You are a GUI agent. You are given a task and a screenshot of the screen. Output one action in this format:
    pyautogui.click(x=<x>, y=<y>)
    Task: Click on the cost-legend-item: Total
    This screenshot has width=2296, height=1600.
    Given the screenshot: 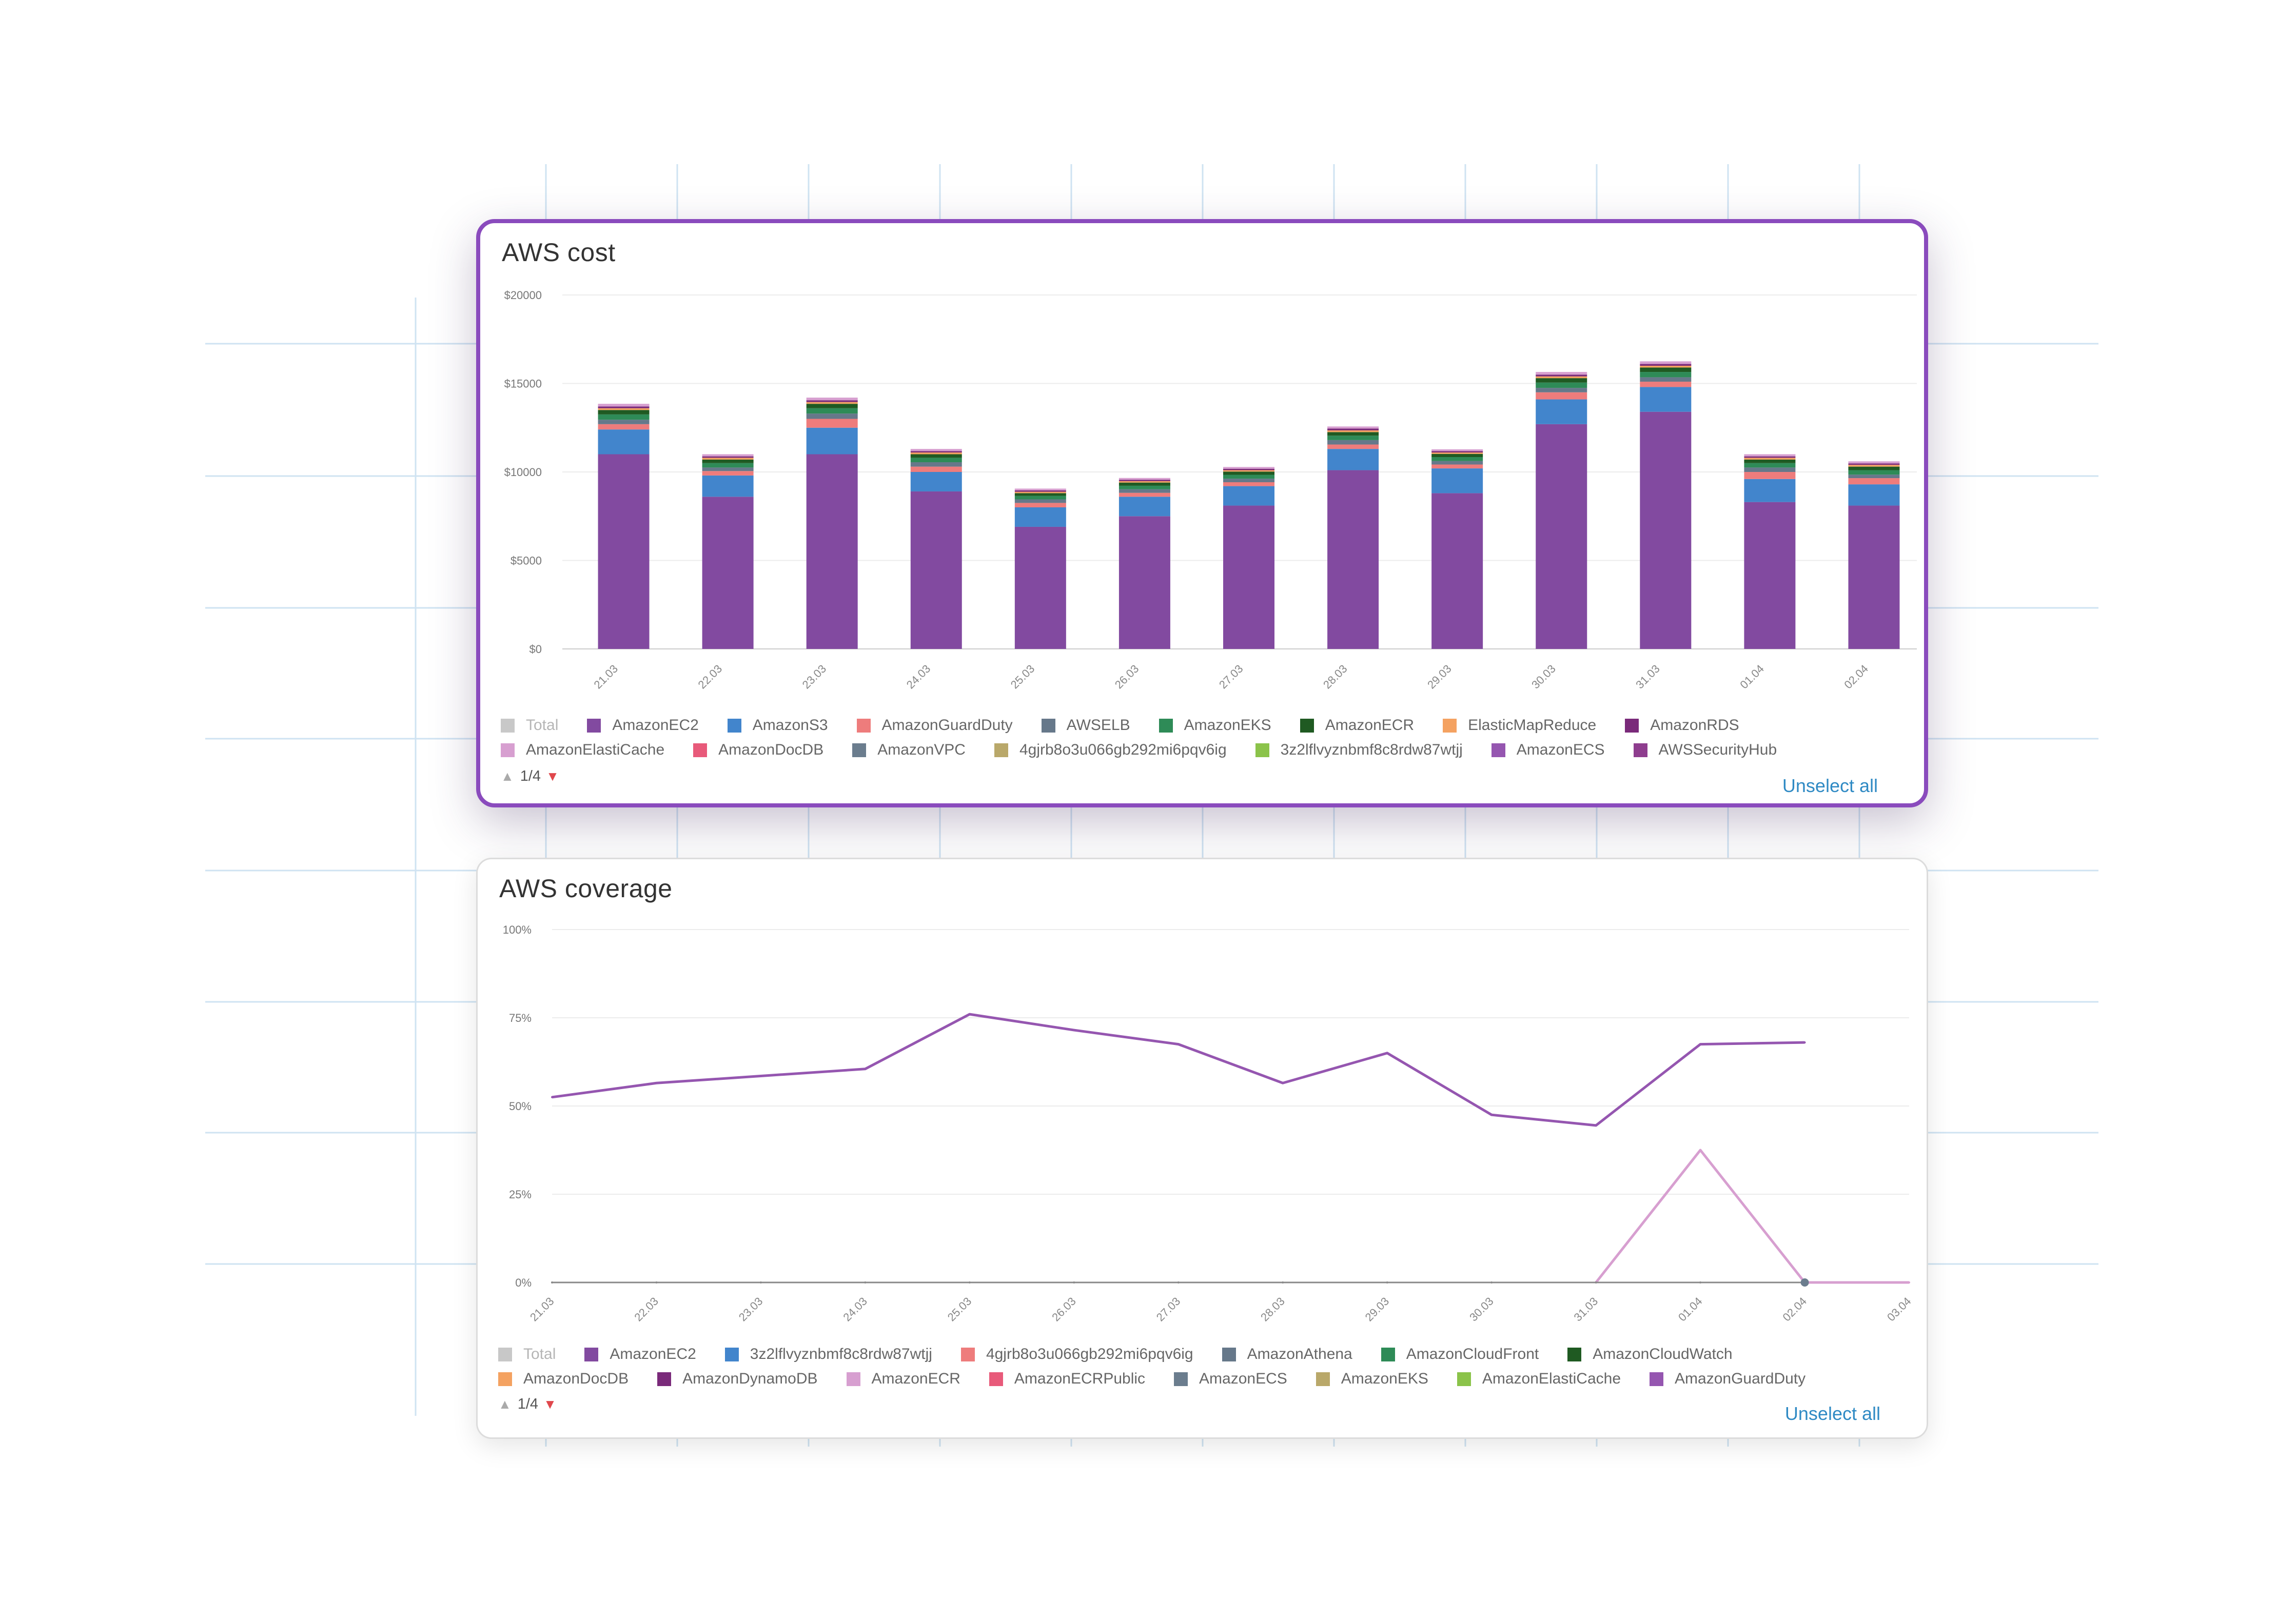 What is the action you would take?
    pyautogui.click(x=529, y=725)
    